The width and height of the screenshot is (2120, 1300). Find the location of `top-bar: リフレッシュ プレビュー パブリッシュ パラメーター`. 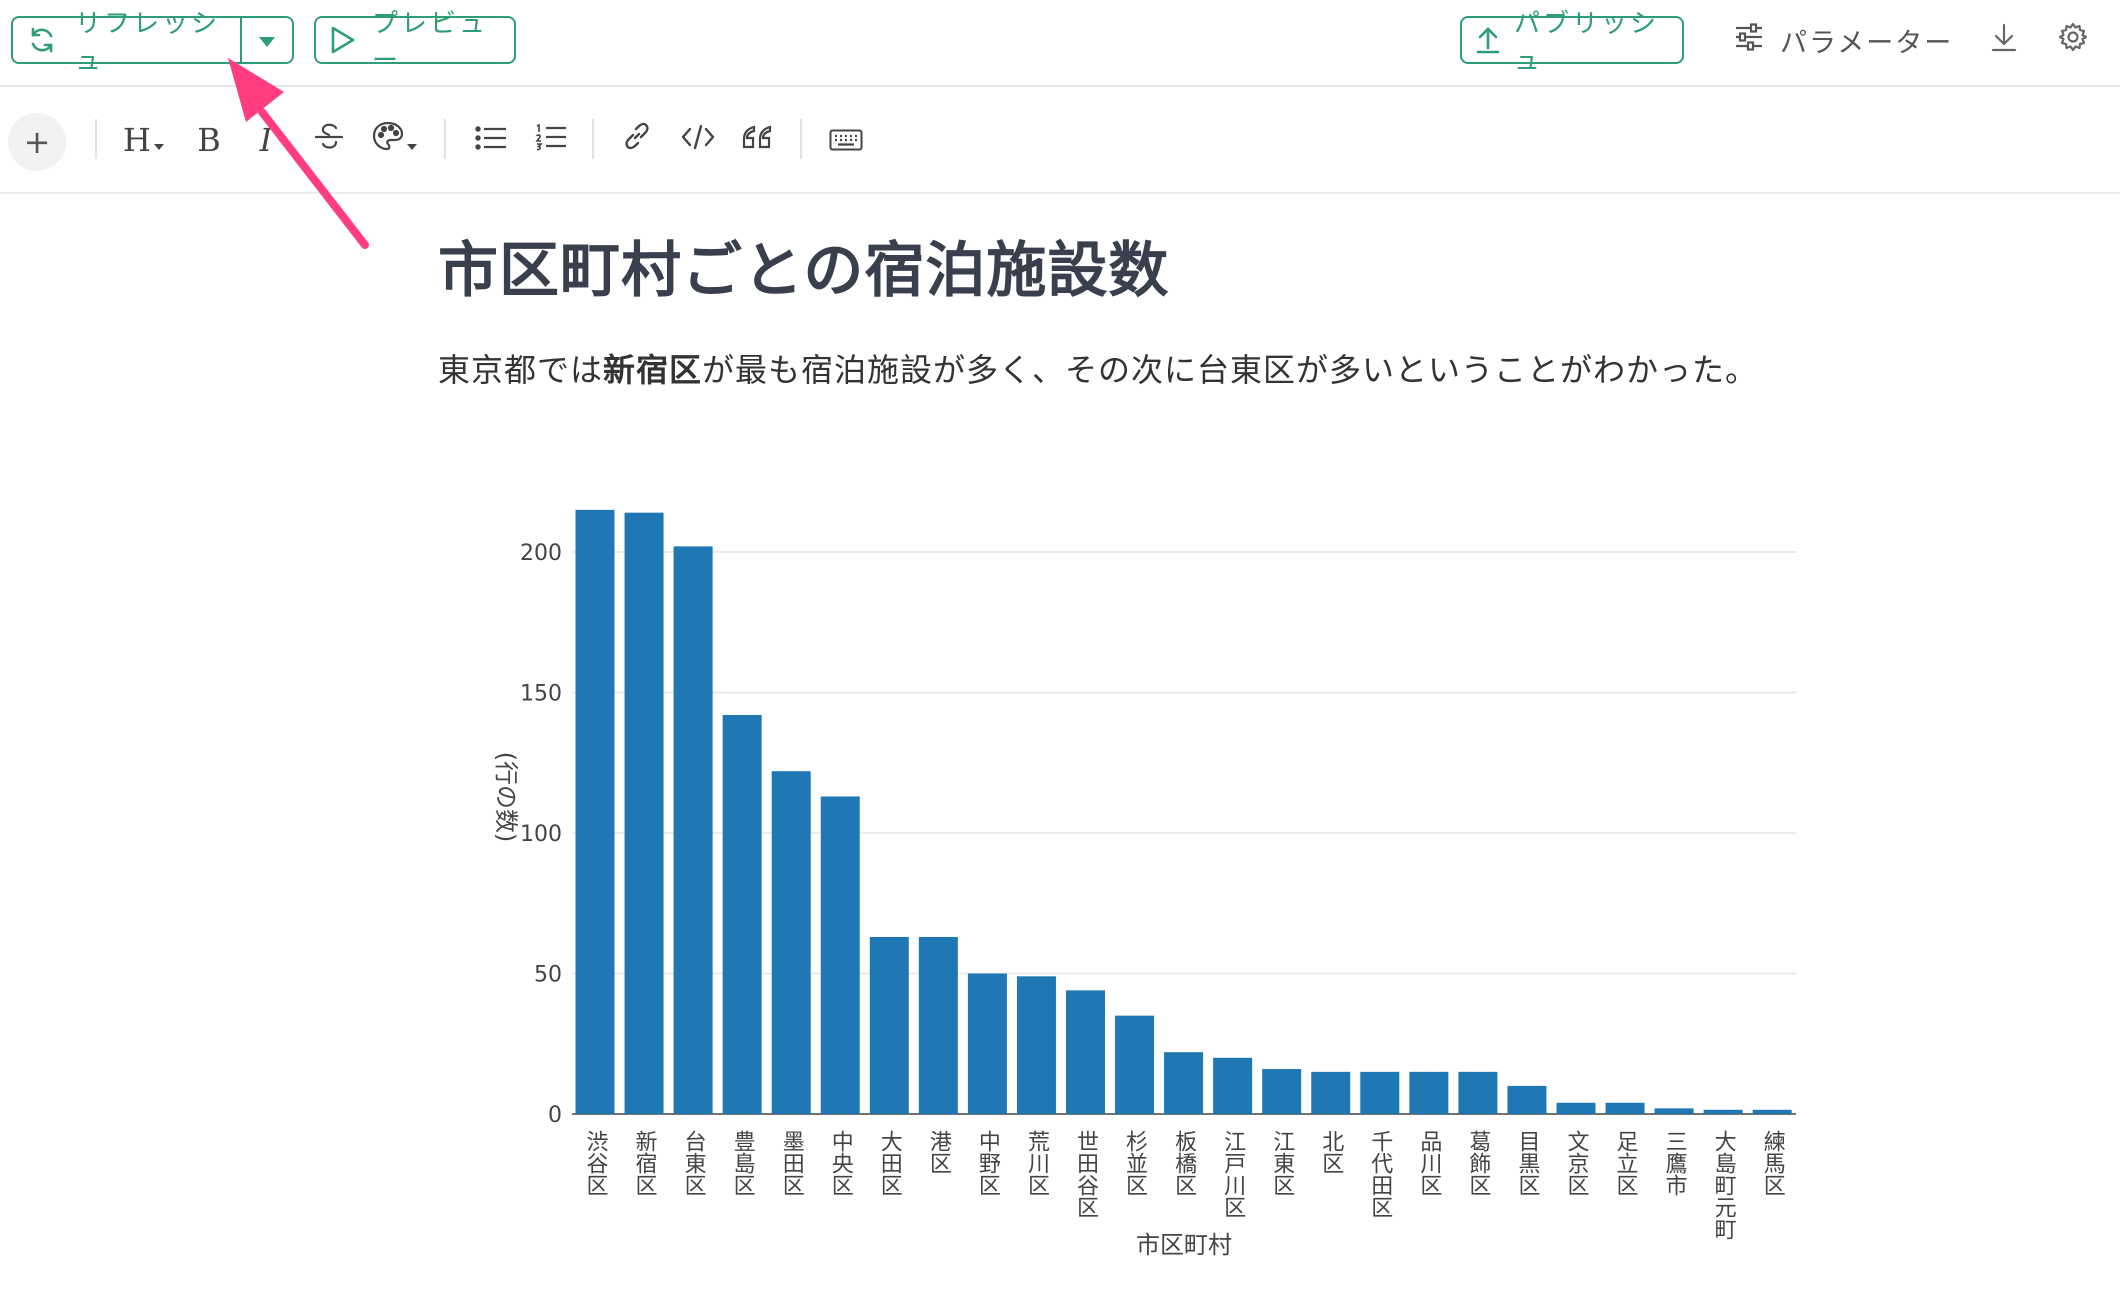

top-bar: リフレッシュ プレビュー パブリッシュ パラメーター is located at coordinates (1060, 43).